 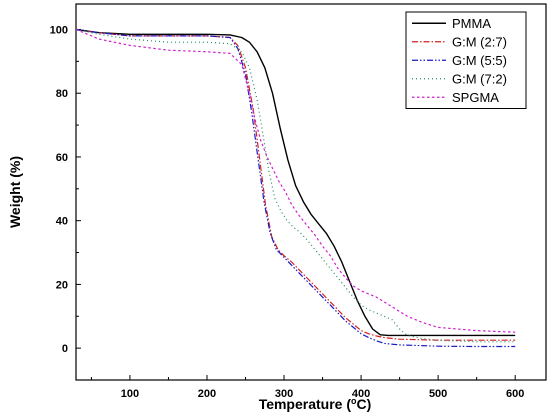 I want to click on legend-label-0: PMMA, so click(x=471, y=23).